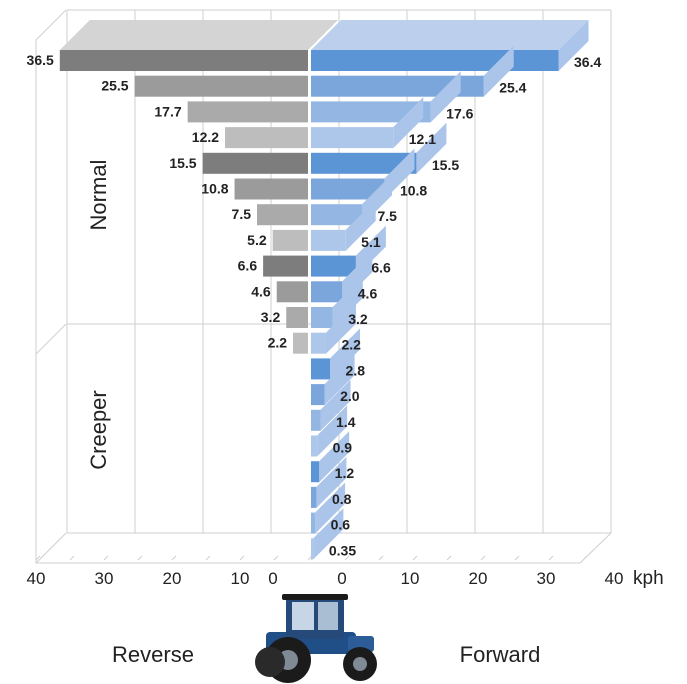 Image resolution: width=687 pixels, height=684 pixels. What do you see at coordinates (40, 60) in the screenshot?
I see `reverse-data-label: 36.5` at bounding box center [40, 60].